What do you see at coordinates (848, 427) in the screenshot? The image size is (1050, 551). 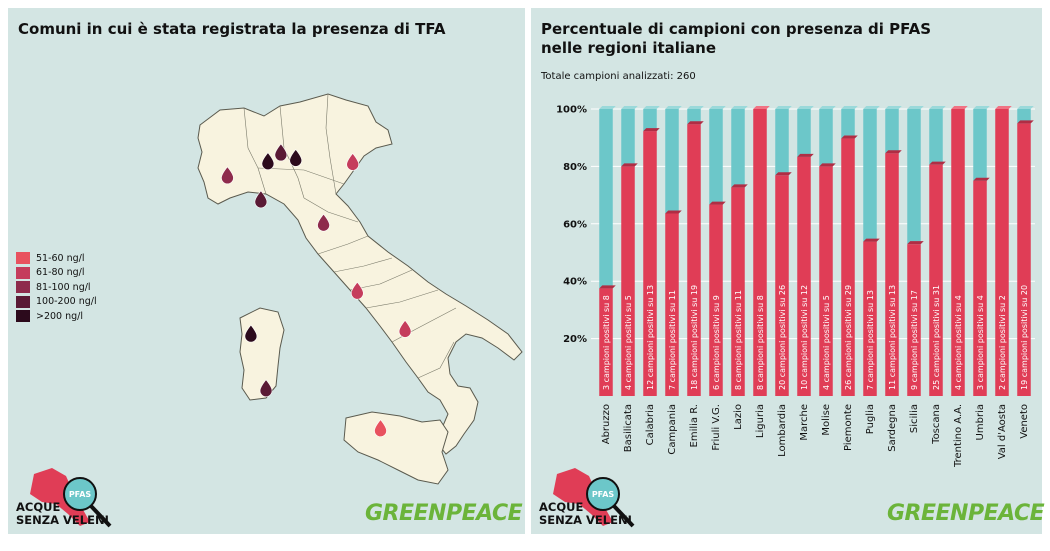 I see `x-category-label: Piemonte` at bounding box center [848, 427].